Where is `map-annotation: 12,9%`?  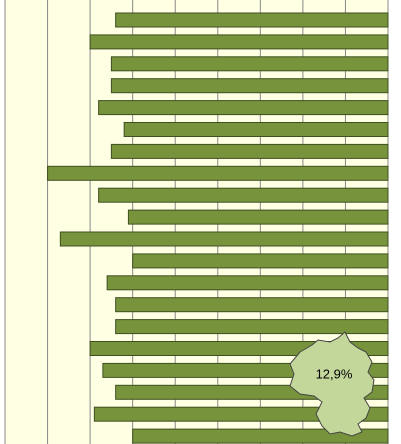 map-annotation: 12,9% is located at coordinates (332, 384).